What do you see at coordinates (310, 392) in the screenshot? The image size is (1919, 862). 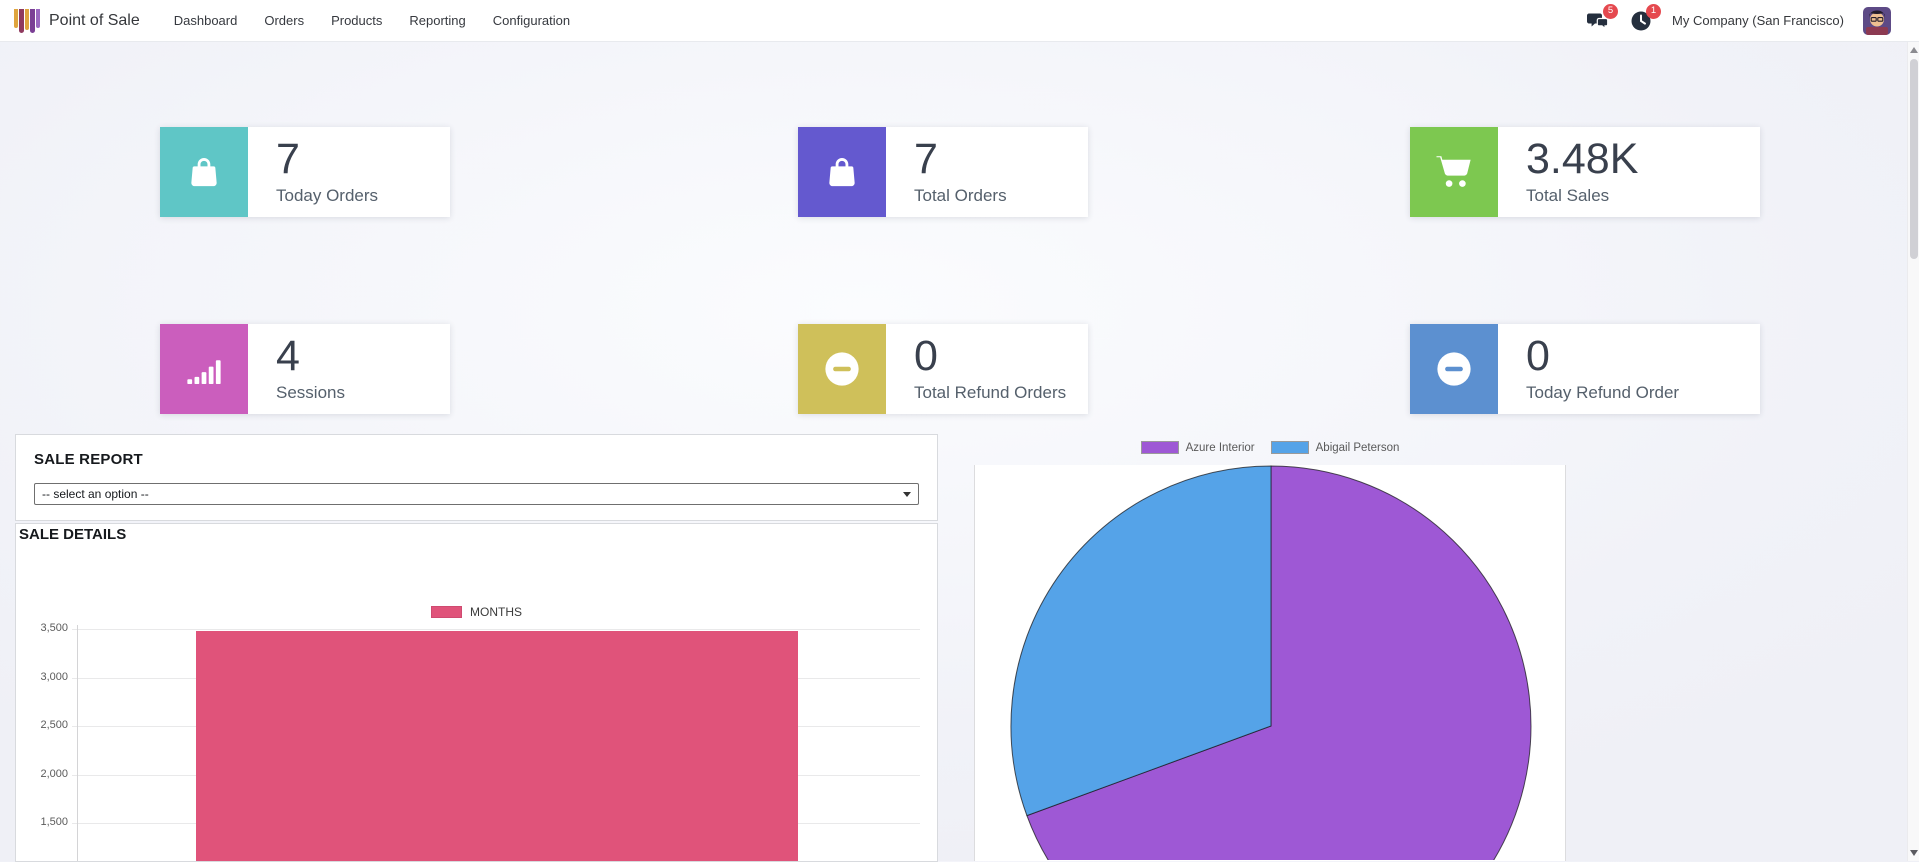 I see `sessions-label: Sessions` at bounding box center [310, 392].